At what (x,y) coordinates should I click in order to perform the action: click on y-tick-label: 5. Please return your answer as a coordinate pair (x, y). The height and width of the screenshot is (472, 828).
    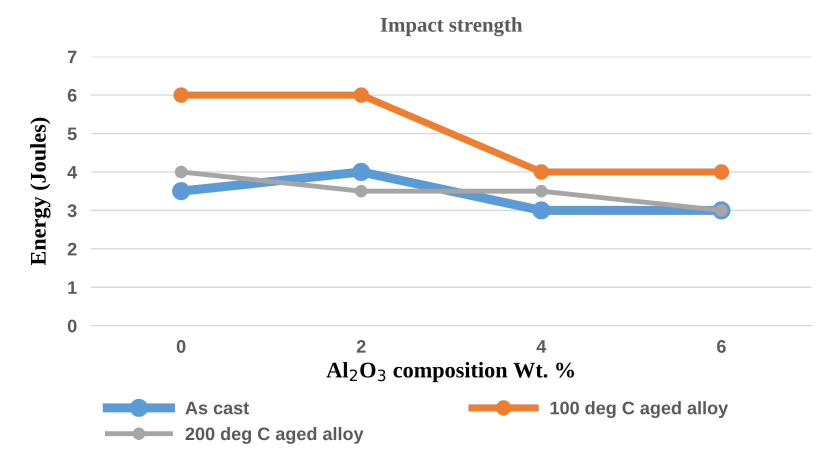
    Looking at the image, I should click on (72, 134).